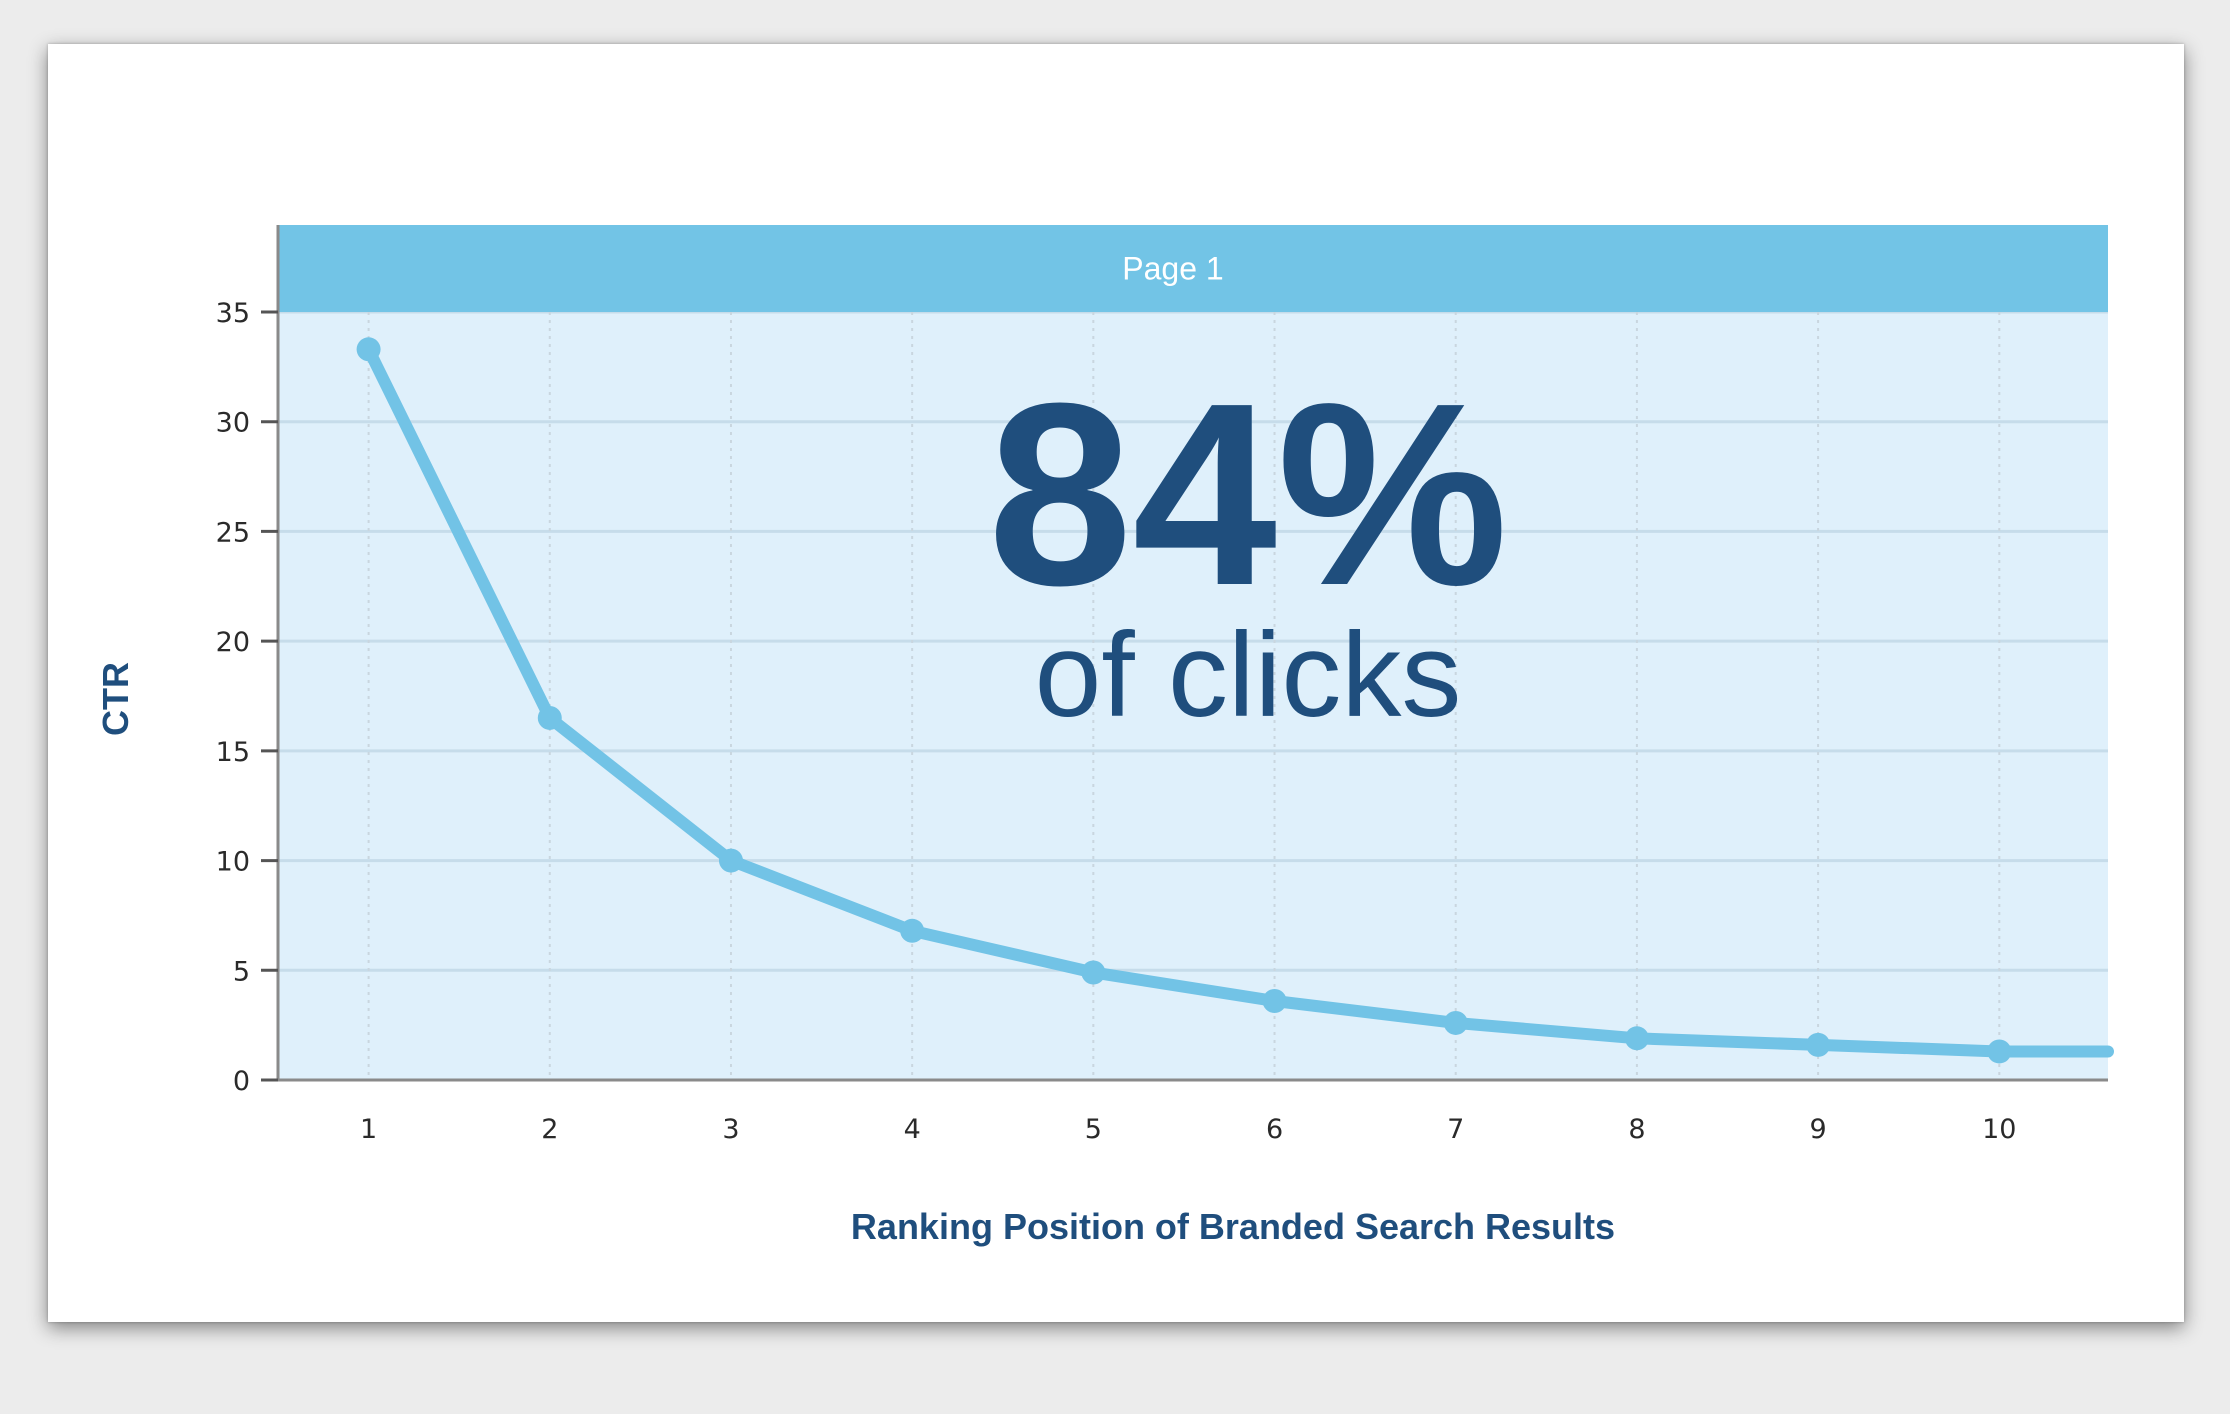 Image resolution: width=2230 pixels, height=1414 pixels. I want to click on x-tick-label: 5, so click(1093, 1129).